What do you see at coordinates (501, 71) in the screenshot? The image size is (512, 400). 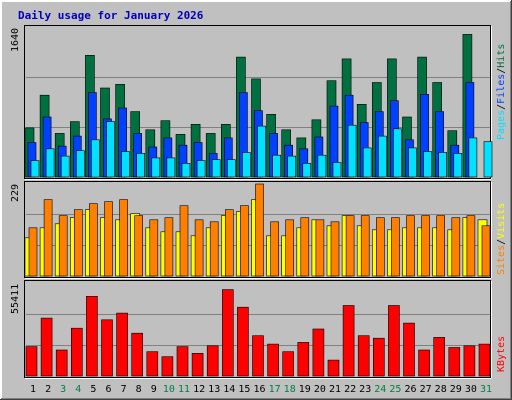 I see `legend-sep-2: /` at bounding box center [501, 71].